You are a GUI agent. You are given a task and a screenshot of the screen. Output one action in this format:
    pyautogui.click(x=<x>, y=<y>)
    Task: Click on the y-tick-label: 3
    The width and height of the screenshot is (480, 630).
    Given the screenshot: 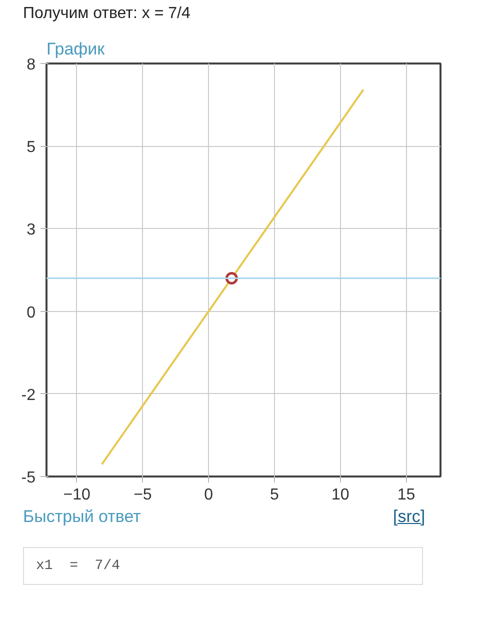 What is the action you would take?
    pyautogui.click(x=31, y=230)
    